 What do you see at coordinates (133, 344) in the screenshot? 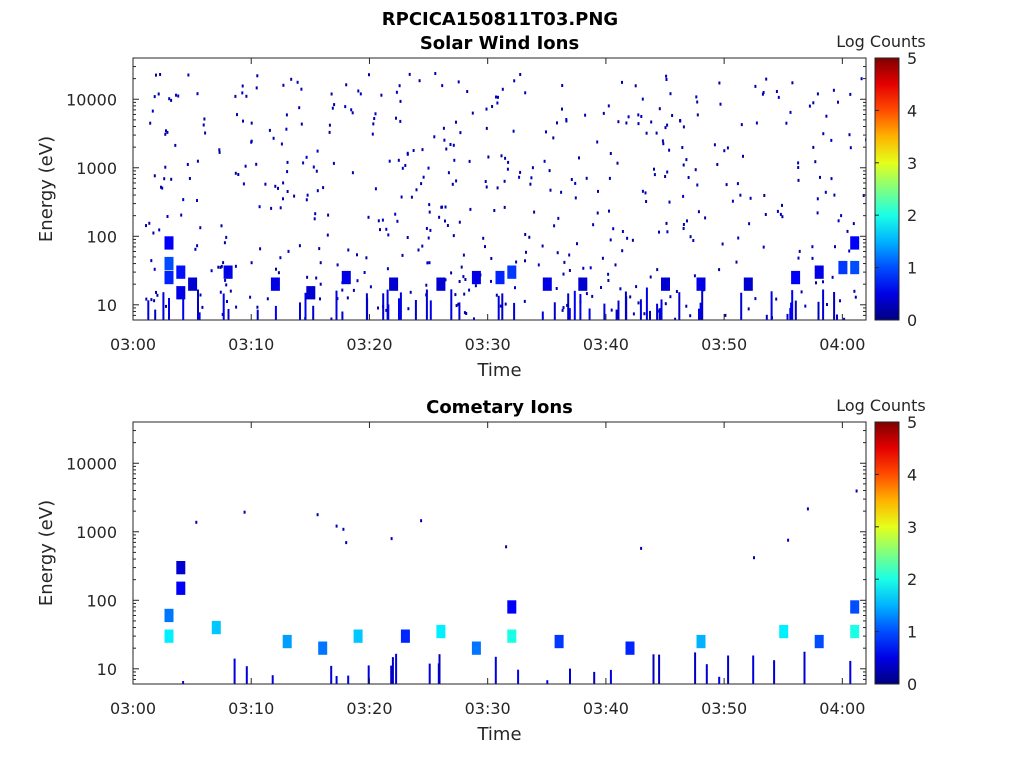
I see `x-tick-label: 03:00` at bounding box center [133, 344].